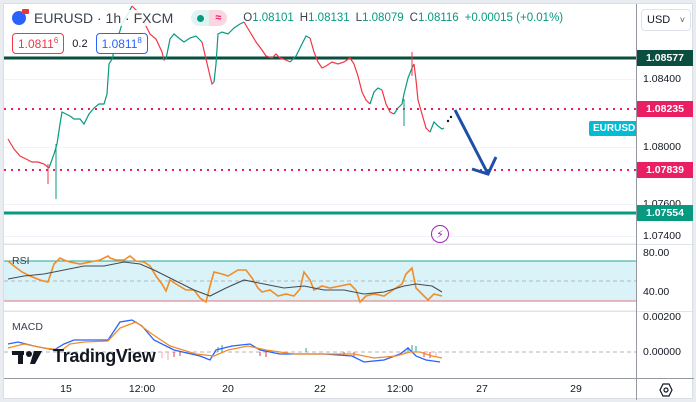  I want to click on support-price-label: 1.07554, so click(665, 213).